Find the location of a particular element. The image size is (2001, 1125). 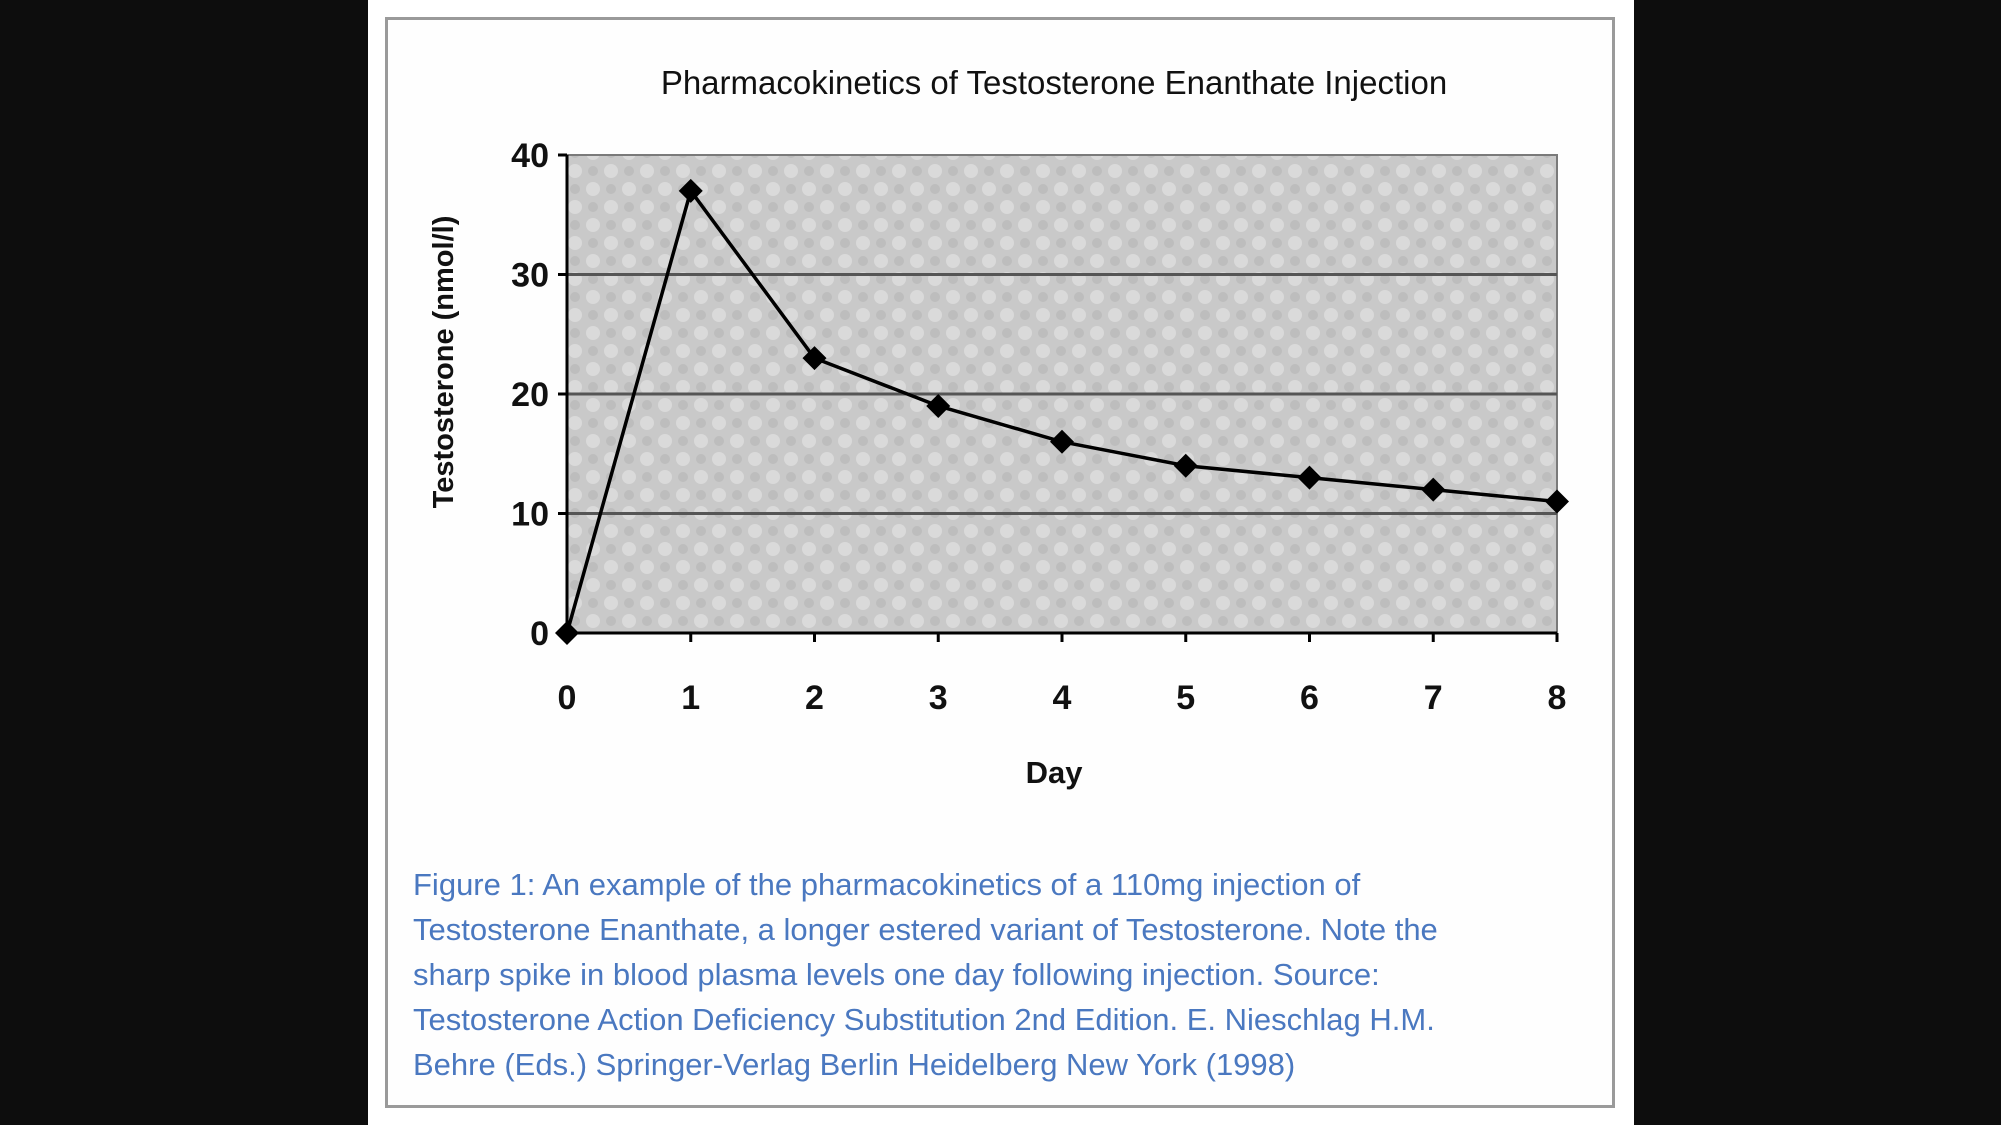

x-tick-label: 4 is located at coordinates (1062, 698).